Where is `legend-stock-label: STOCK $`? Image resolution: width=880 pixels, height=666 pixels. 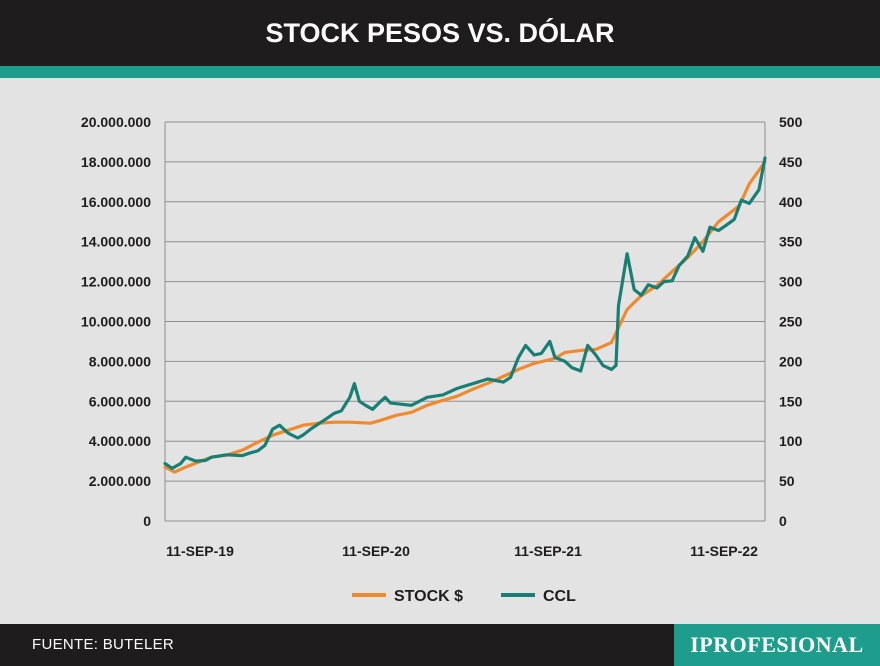
legend-stock-label: STOCK $ is located at coordinates (428, 596).